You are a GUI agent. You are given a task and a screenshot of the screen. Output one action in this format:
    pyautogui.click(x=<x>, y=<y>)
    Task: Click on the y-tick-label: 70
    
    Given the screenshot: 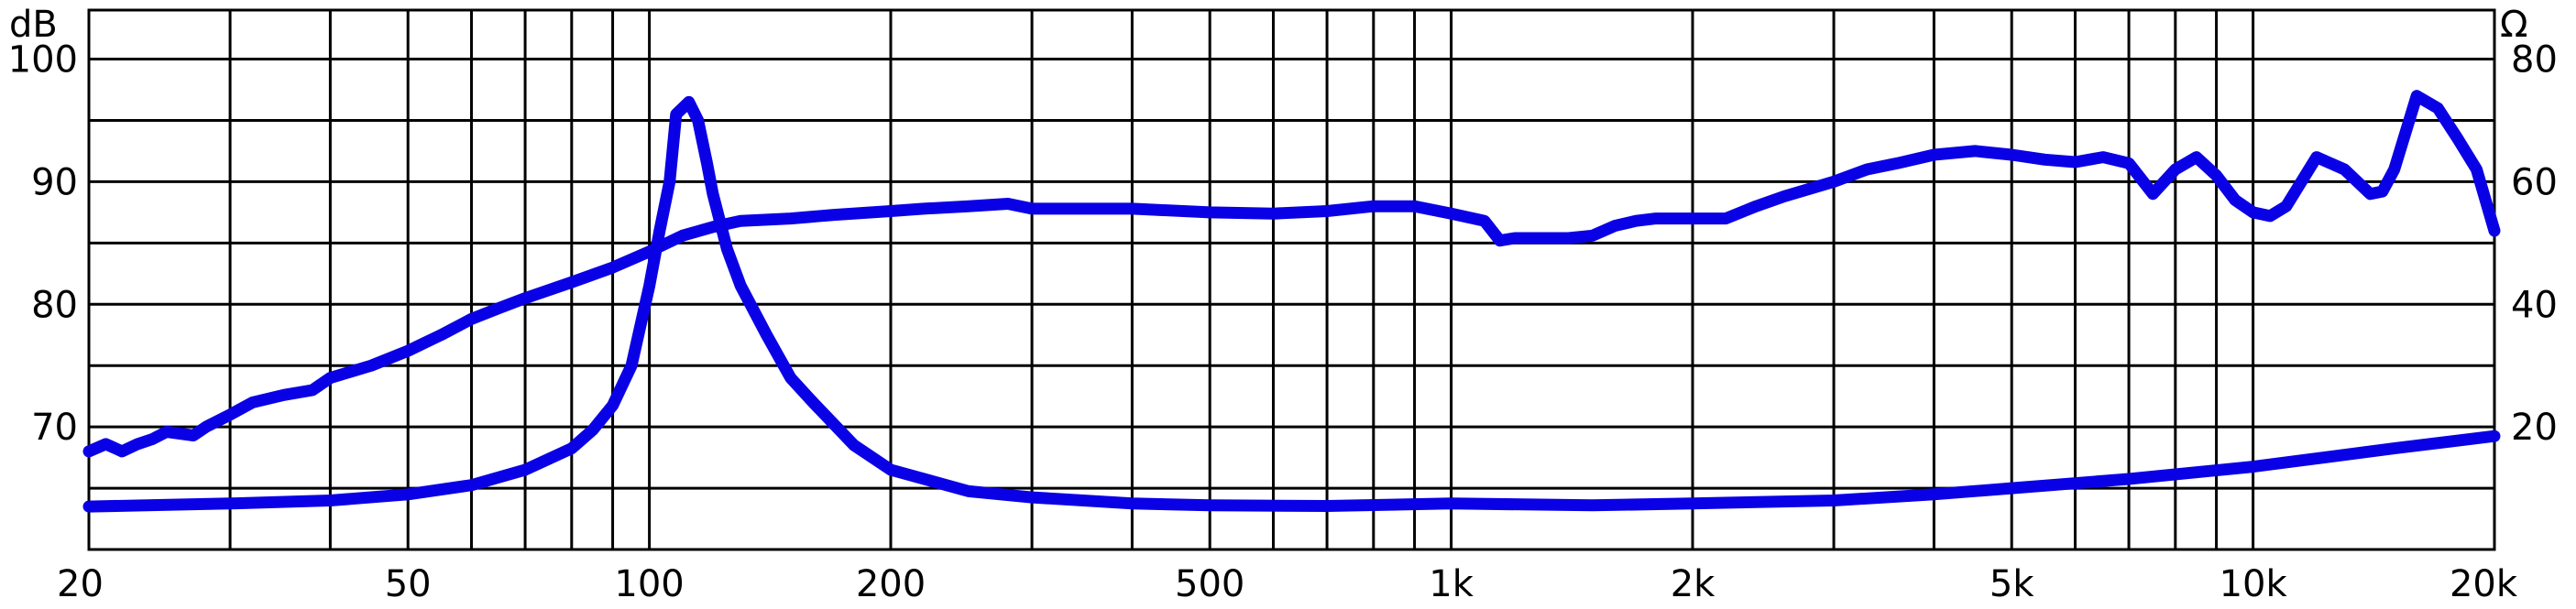 What is the action you would take?
    pyautogui.click(x=54, y=428)
    